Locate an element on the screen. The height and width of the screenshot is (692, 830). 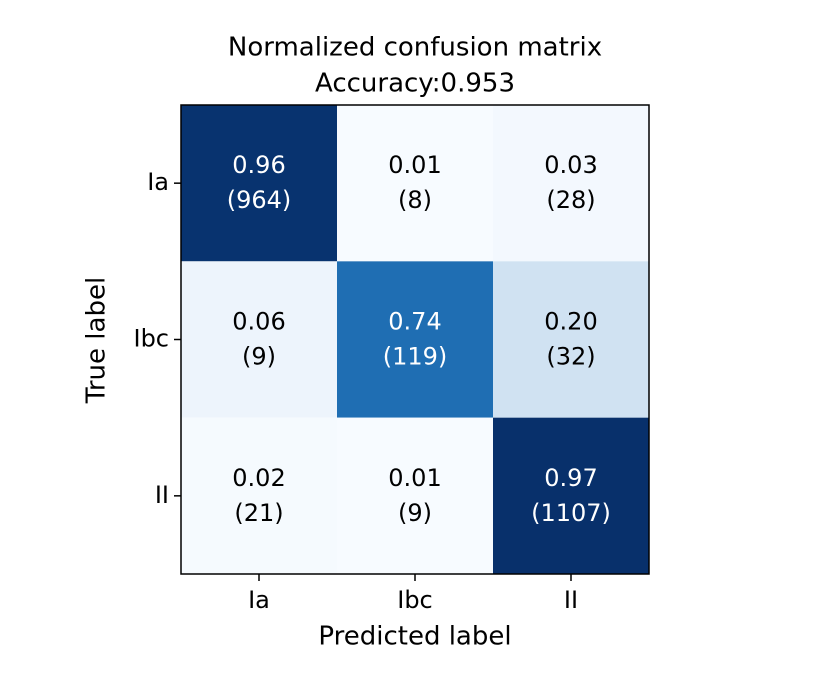
chart-subtitle: Accuracy:0.953 is located at coordinates (415, 84).